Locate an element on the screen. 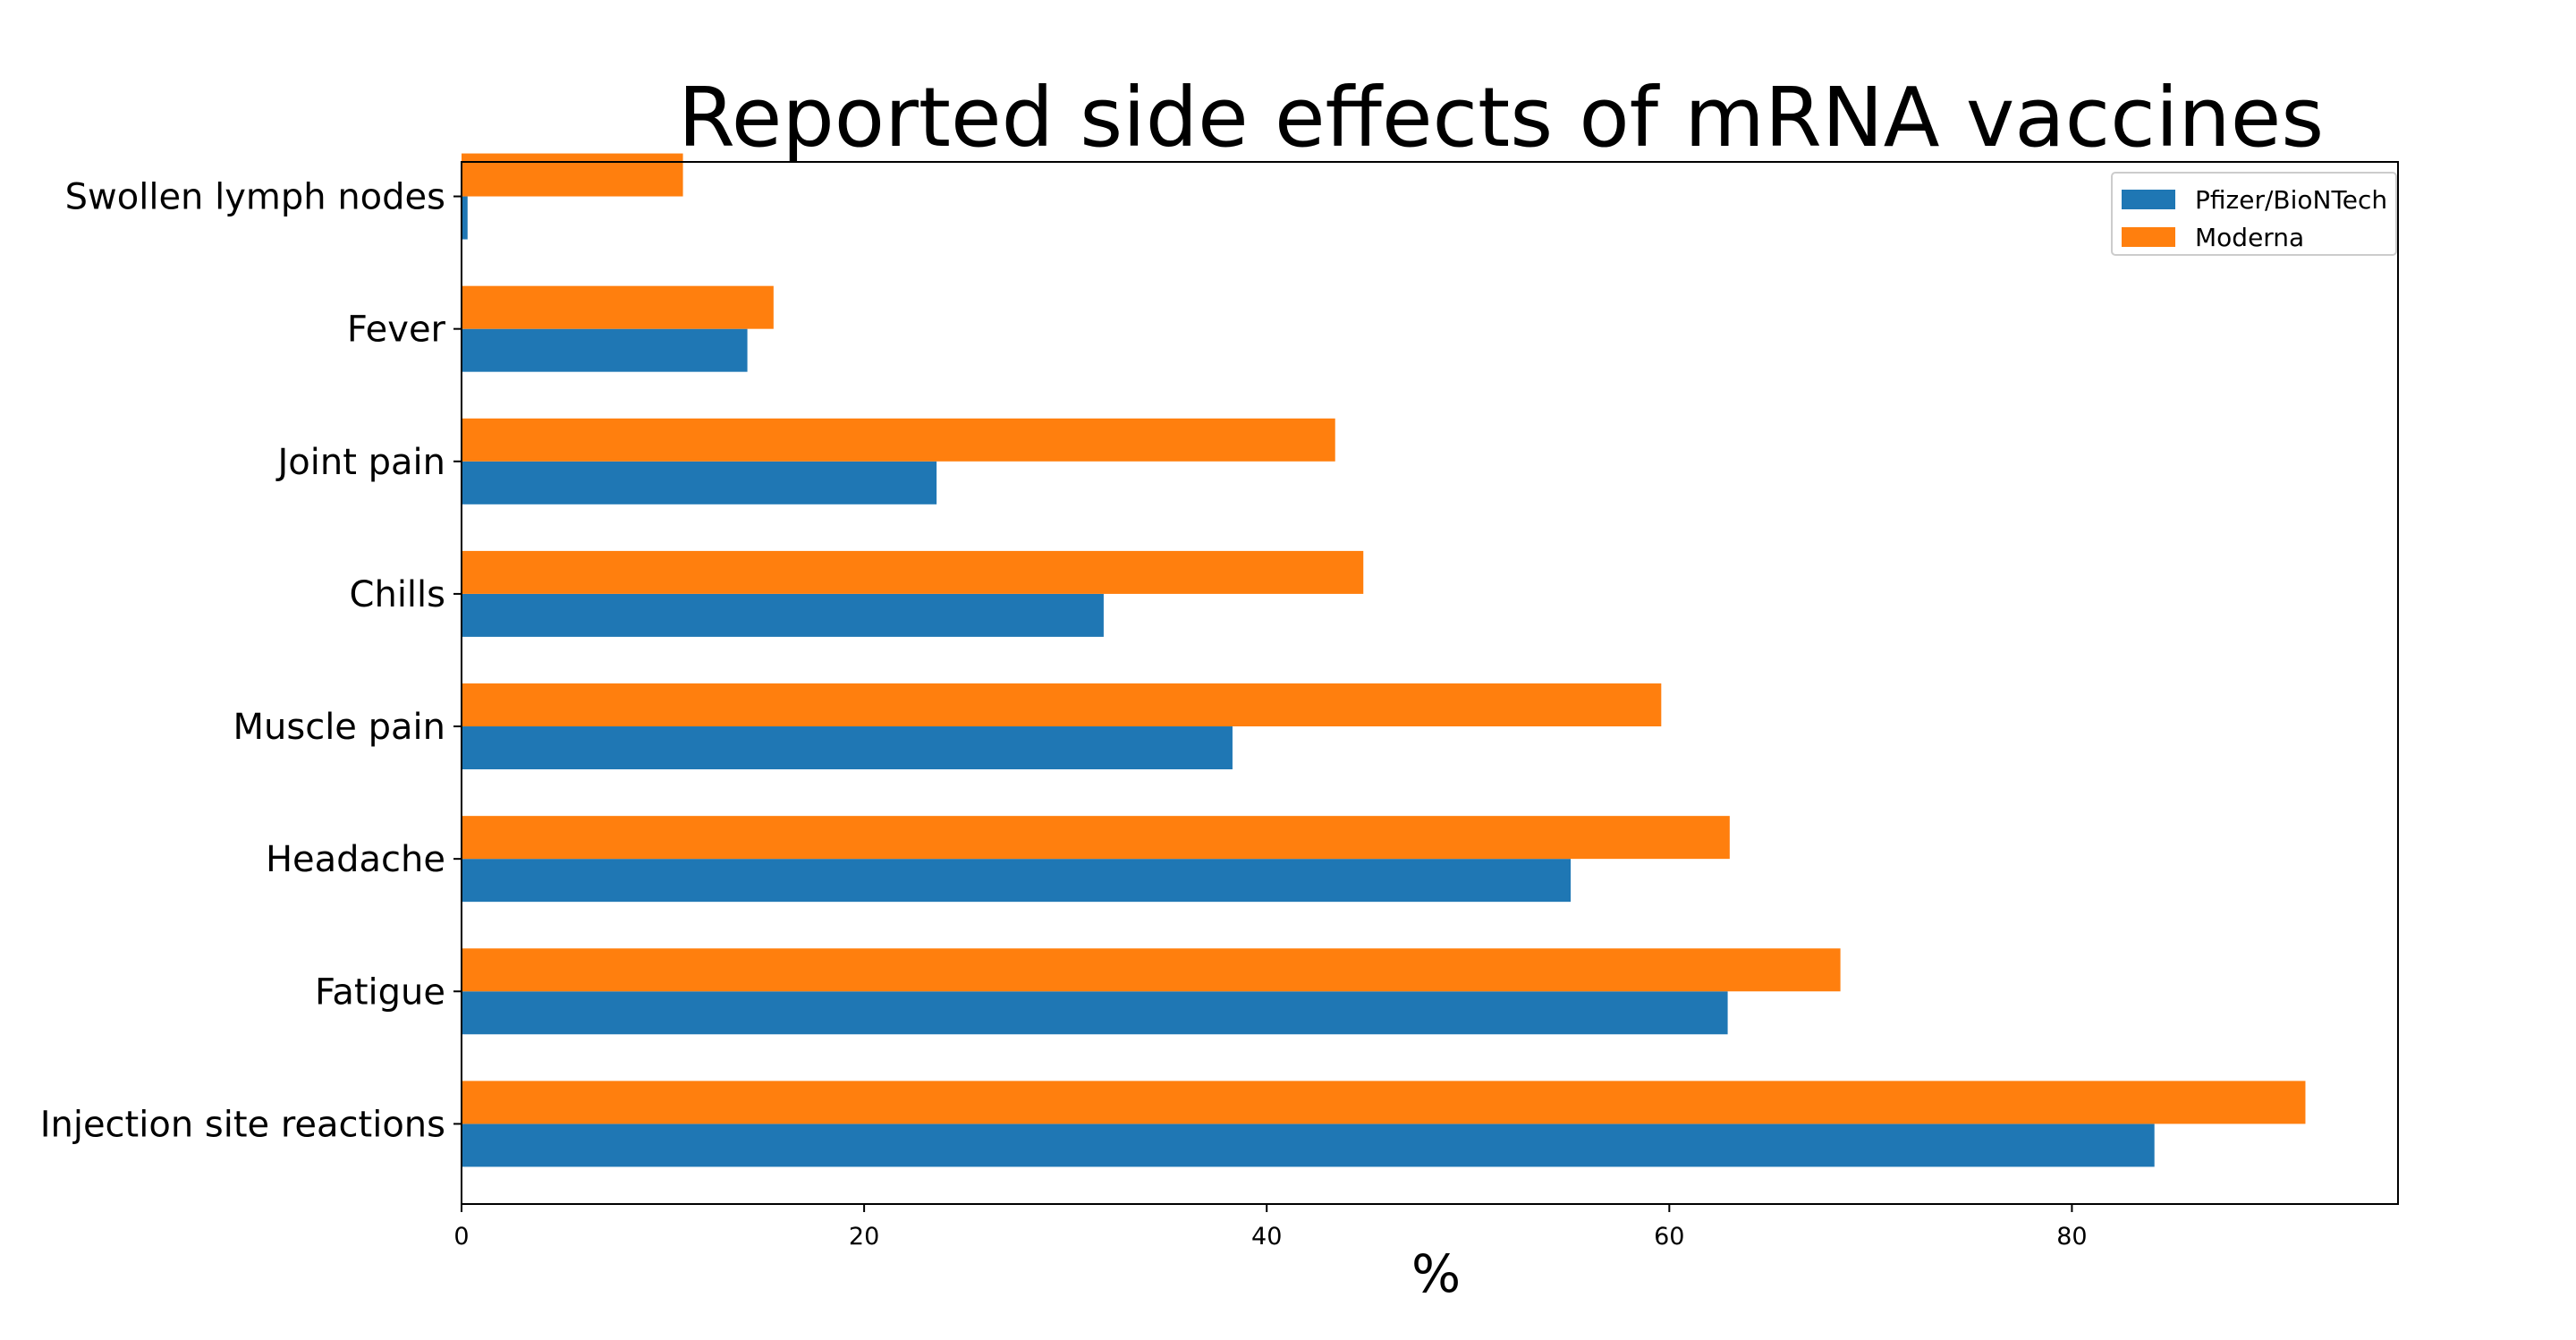  y-tick-label: Fatigue is located at coordinates (380, 992).